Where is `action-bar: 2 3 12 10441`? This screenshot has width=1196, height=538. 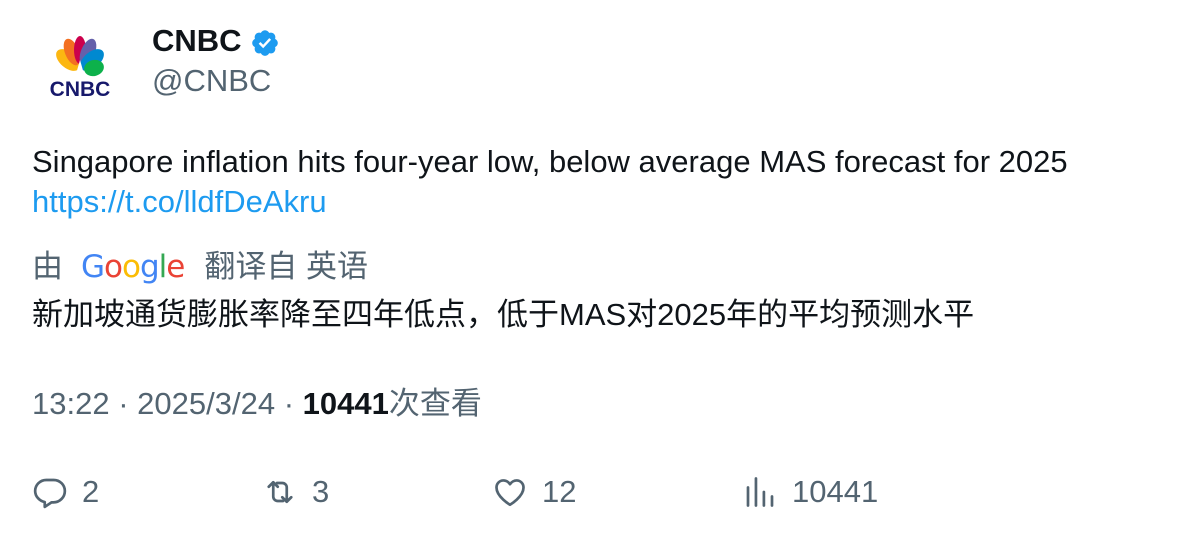
action-bar: 2 3 12 10441 is located at coordinates (598, 492).